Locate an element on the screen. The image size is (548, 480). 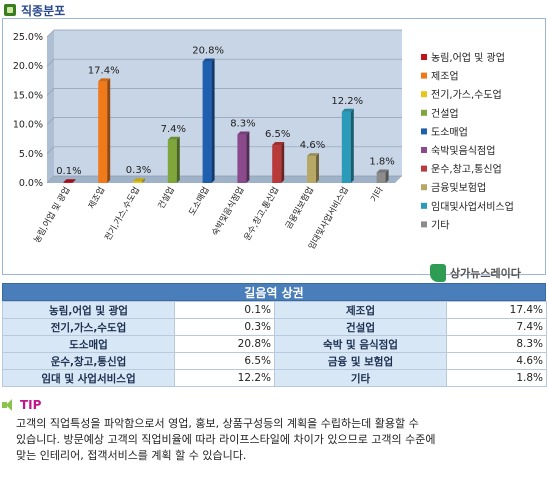
x-tick-label: 제조업 is located at coordinates (97, 198).